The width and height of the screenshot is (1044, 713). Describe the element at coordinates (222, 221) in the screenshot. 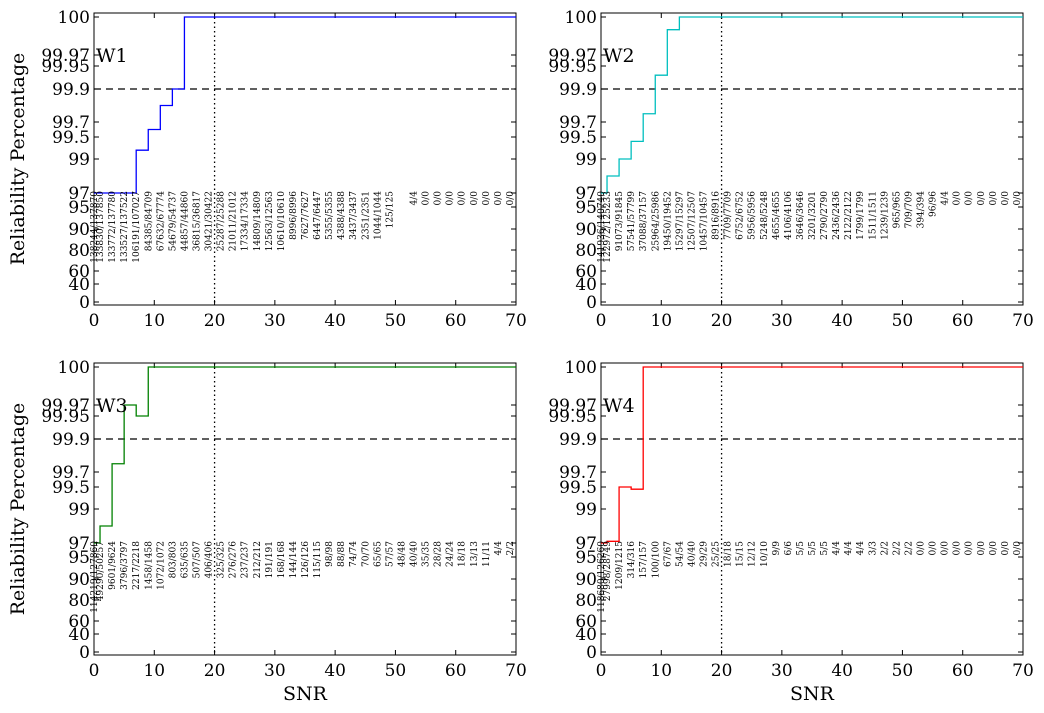

I see `count-annotation: 25287/25288` at that location.